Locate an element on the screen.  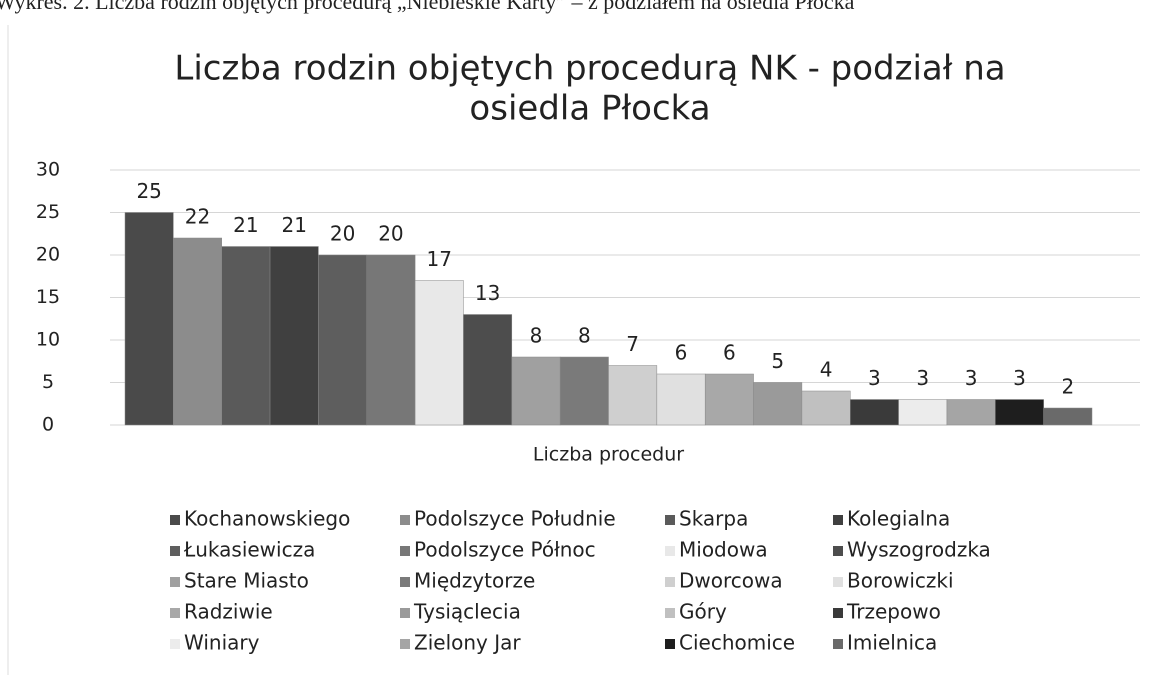
y-tick-label: 5 is located at coordinates (48, 382).